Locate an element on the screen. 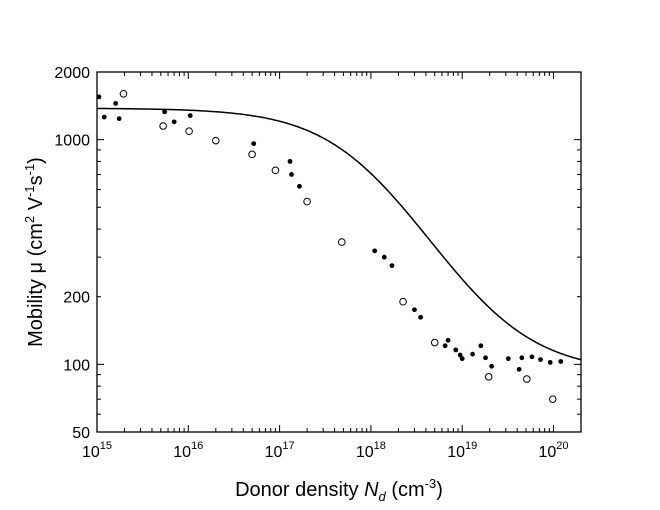 This screenshot has height=510, width=660. y-axis-title: Mobility μ (cm2 V-1s-1) is located at coordinates (34, 252).